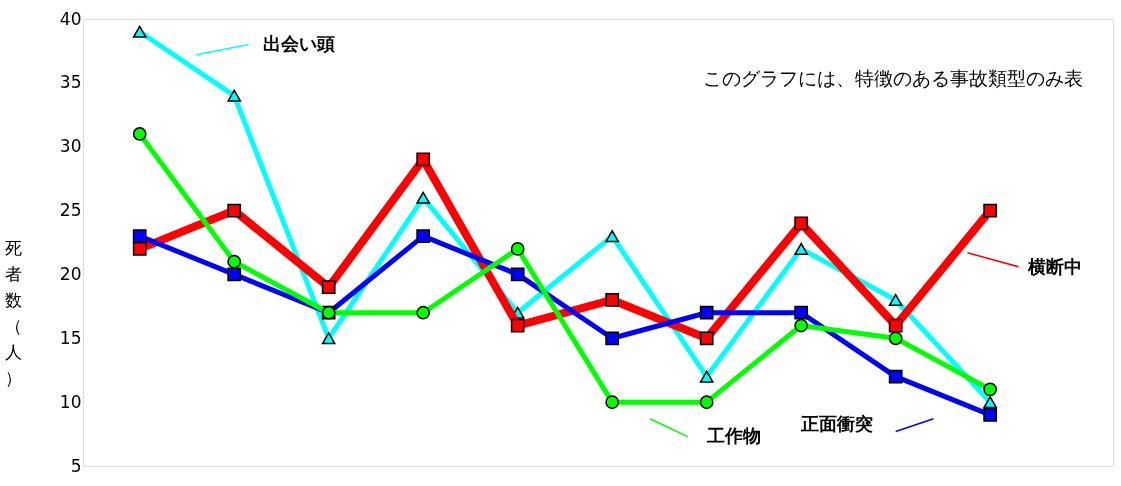 The width and height of the screenshot is (1121, 486). What do you see at coordinates (13, 313) in the screenshot?
I see `y-axis-title: 死者数（人）` at bounding box center [13, 313].